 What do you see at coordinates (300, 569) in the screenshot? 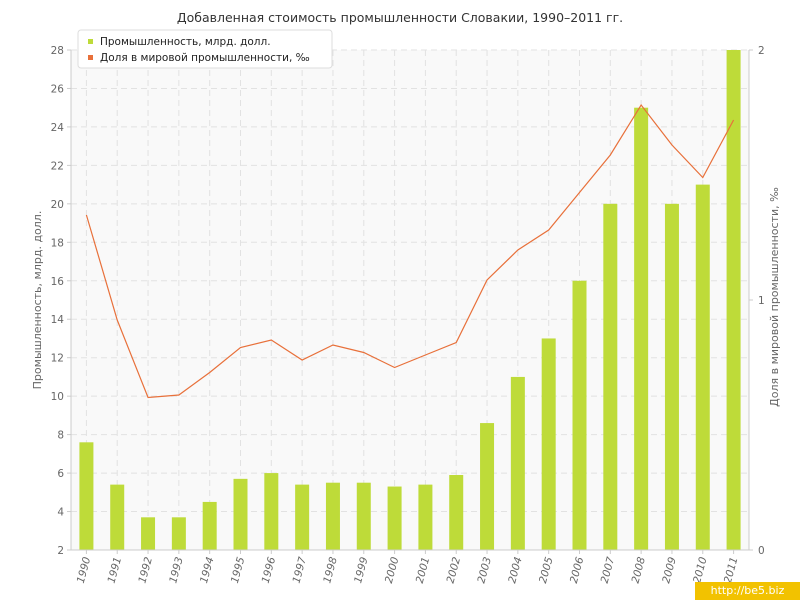
I see `x-tick-label: 1997` at bounding box center [300, 569].